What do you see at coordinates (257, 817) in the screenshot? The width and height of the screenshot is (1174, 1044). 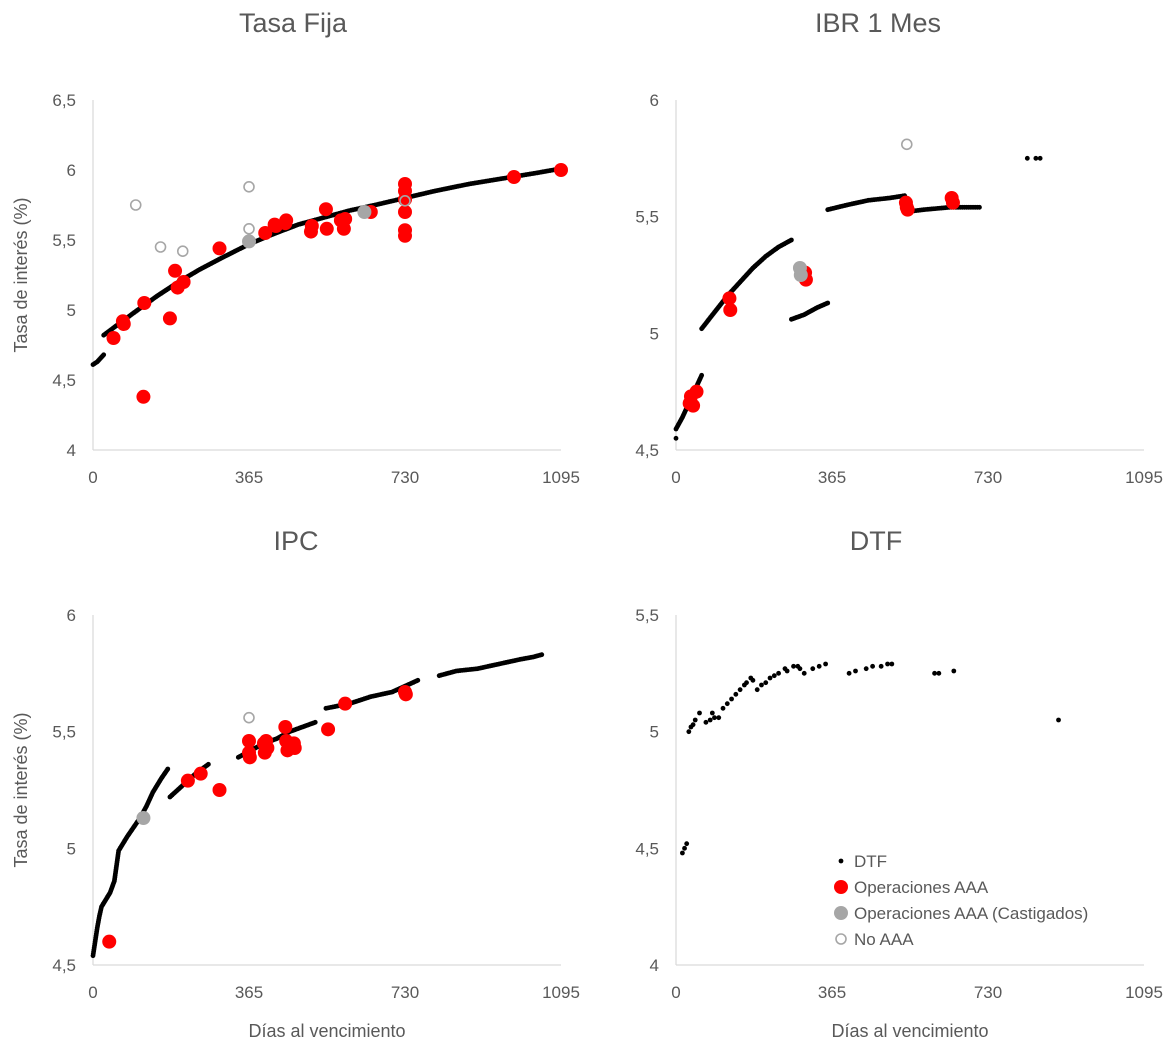 I see `series-operaciones-aaa` at bounding box center [257, 817].